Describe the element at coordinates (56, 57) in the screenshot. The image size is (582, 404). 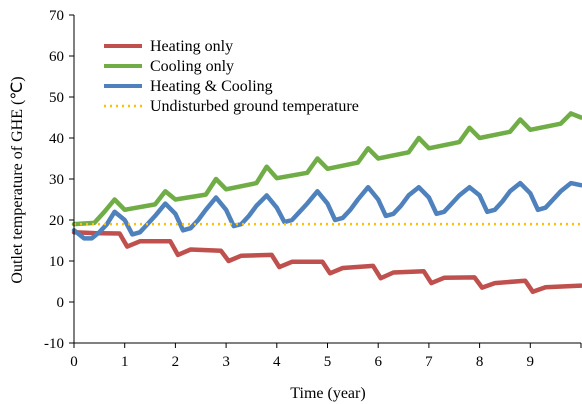
I see `y-tick-label: 60` at that location.